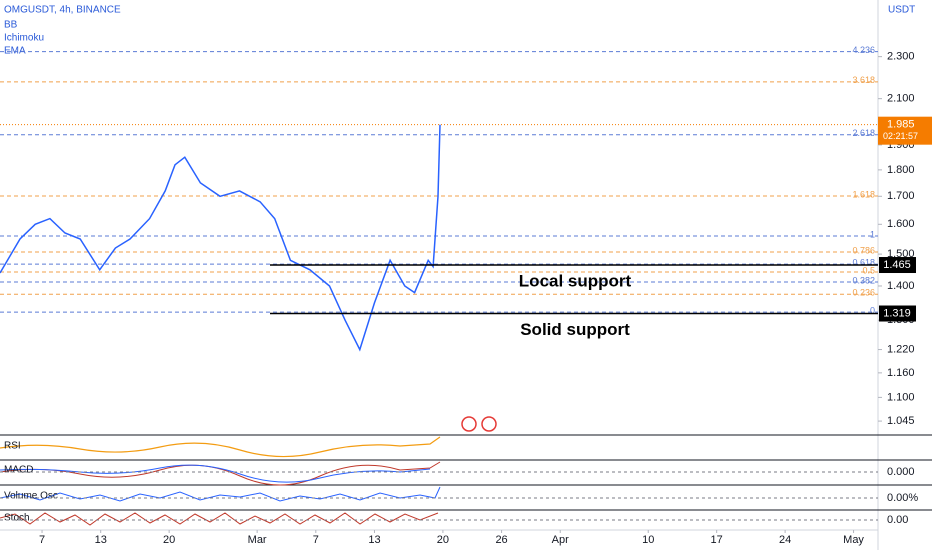  Describe the element at coordinates (902, 498) in the screenshot. I see `pane-tick-label: 0.00%` at that location.